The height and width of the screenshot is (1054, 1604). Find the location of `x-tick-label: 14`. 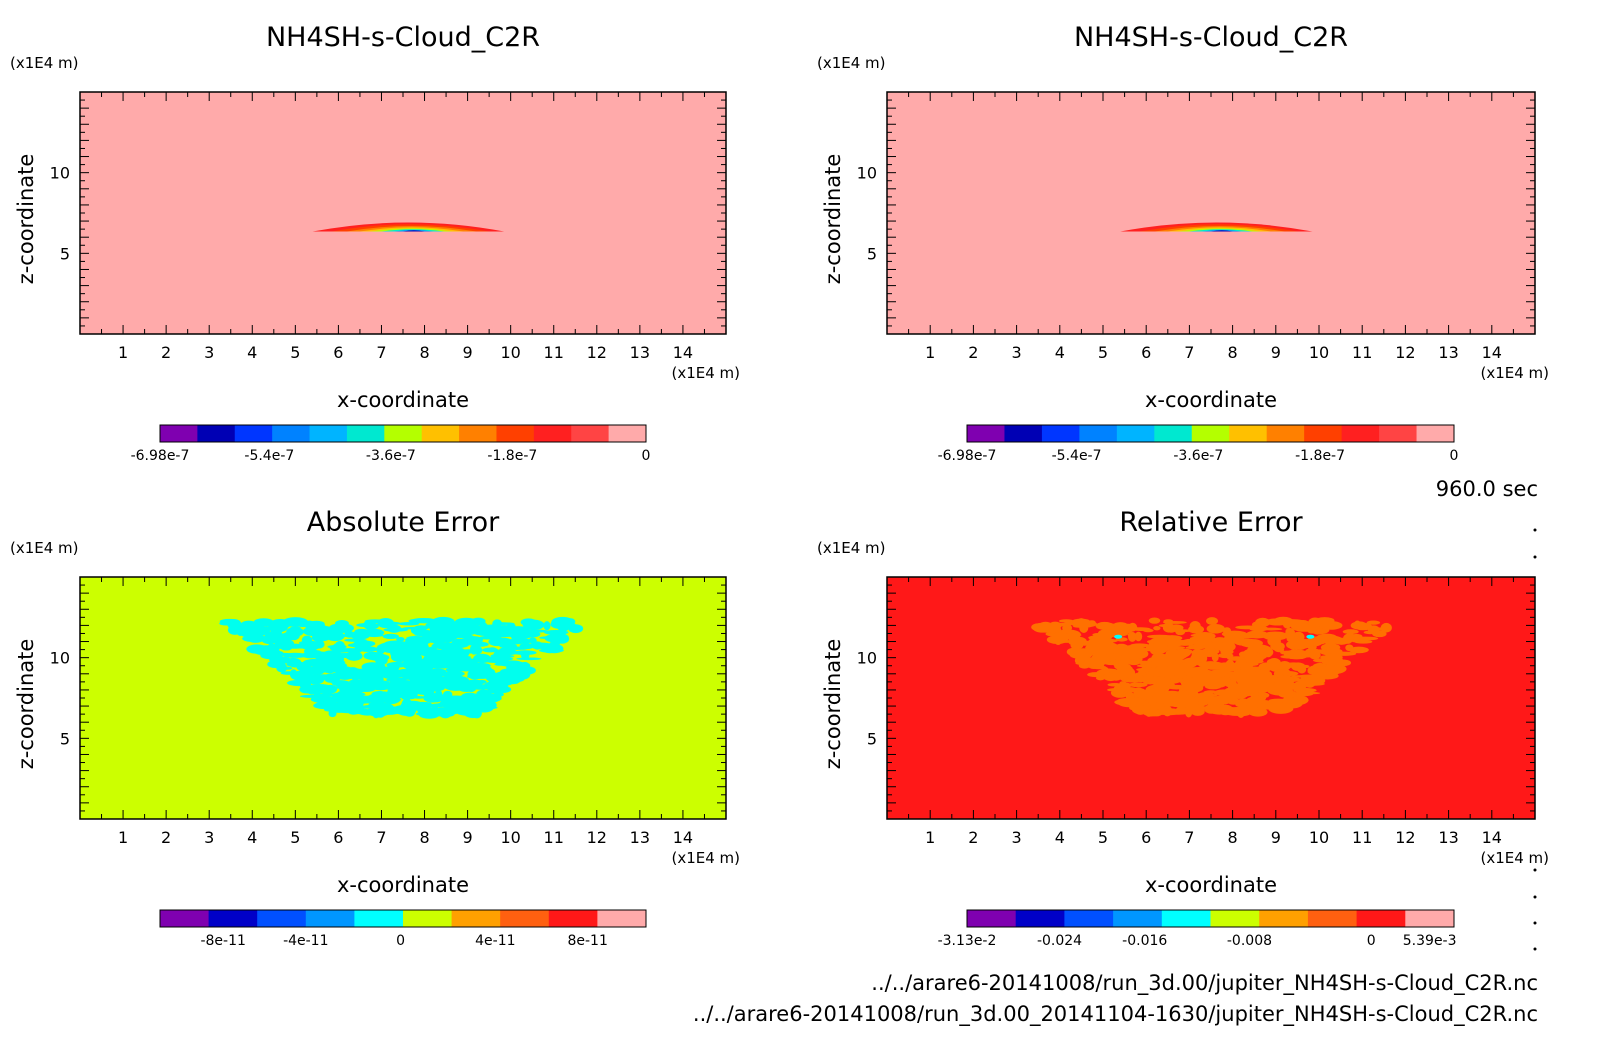

x-tick-label: 14 is located at coordinates (683, 352).